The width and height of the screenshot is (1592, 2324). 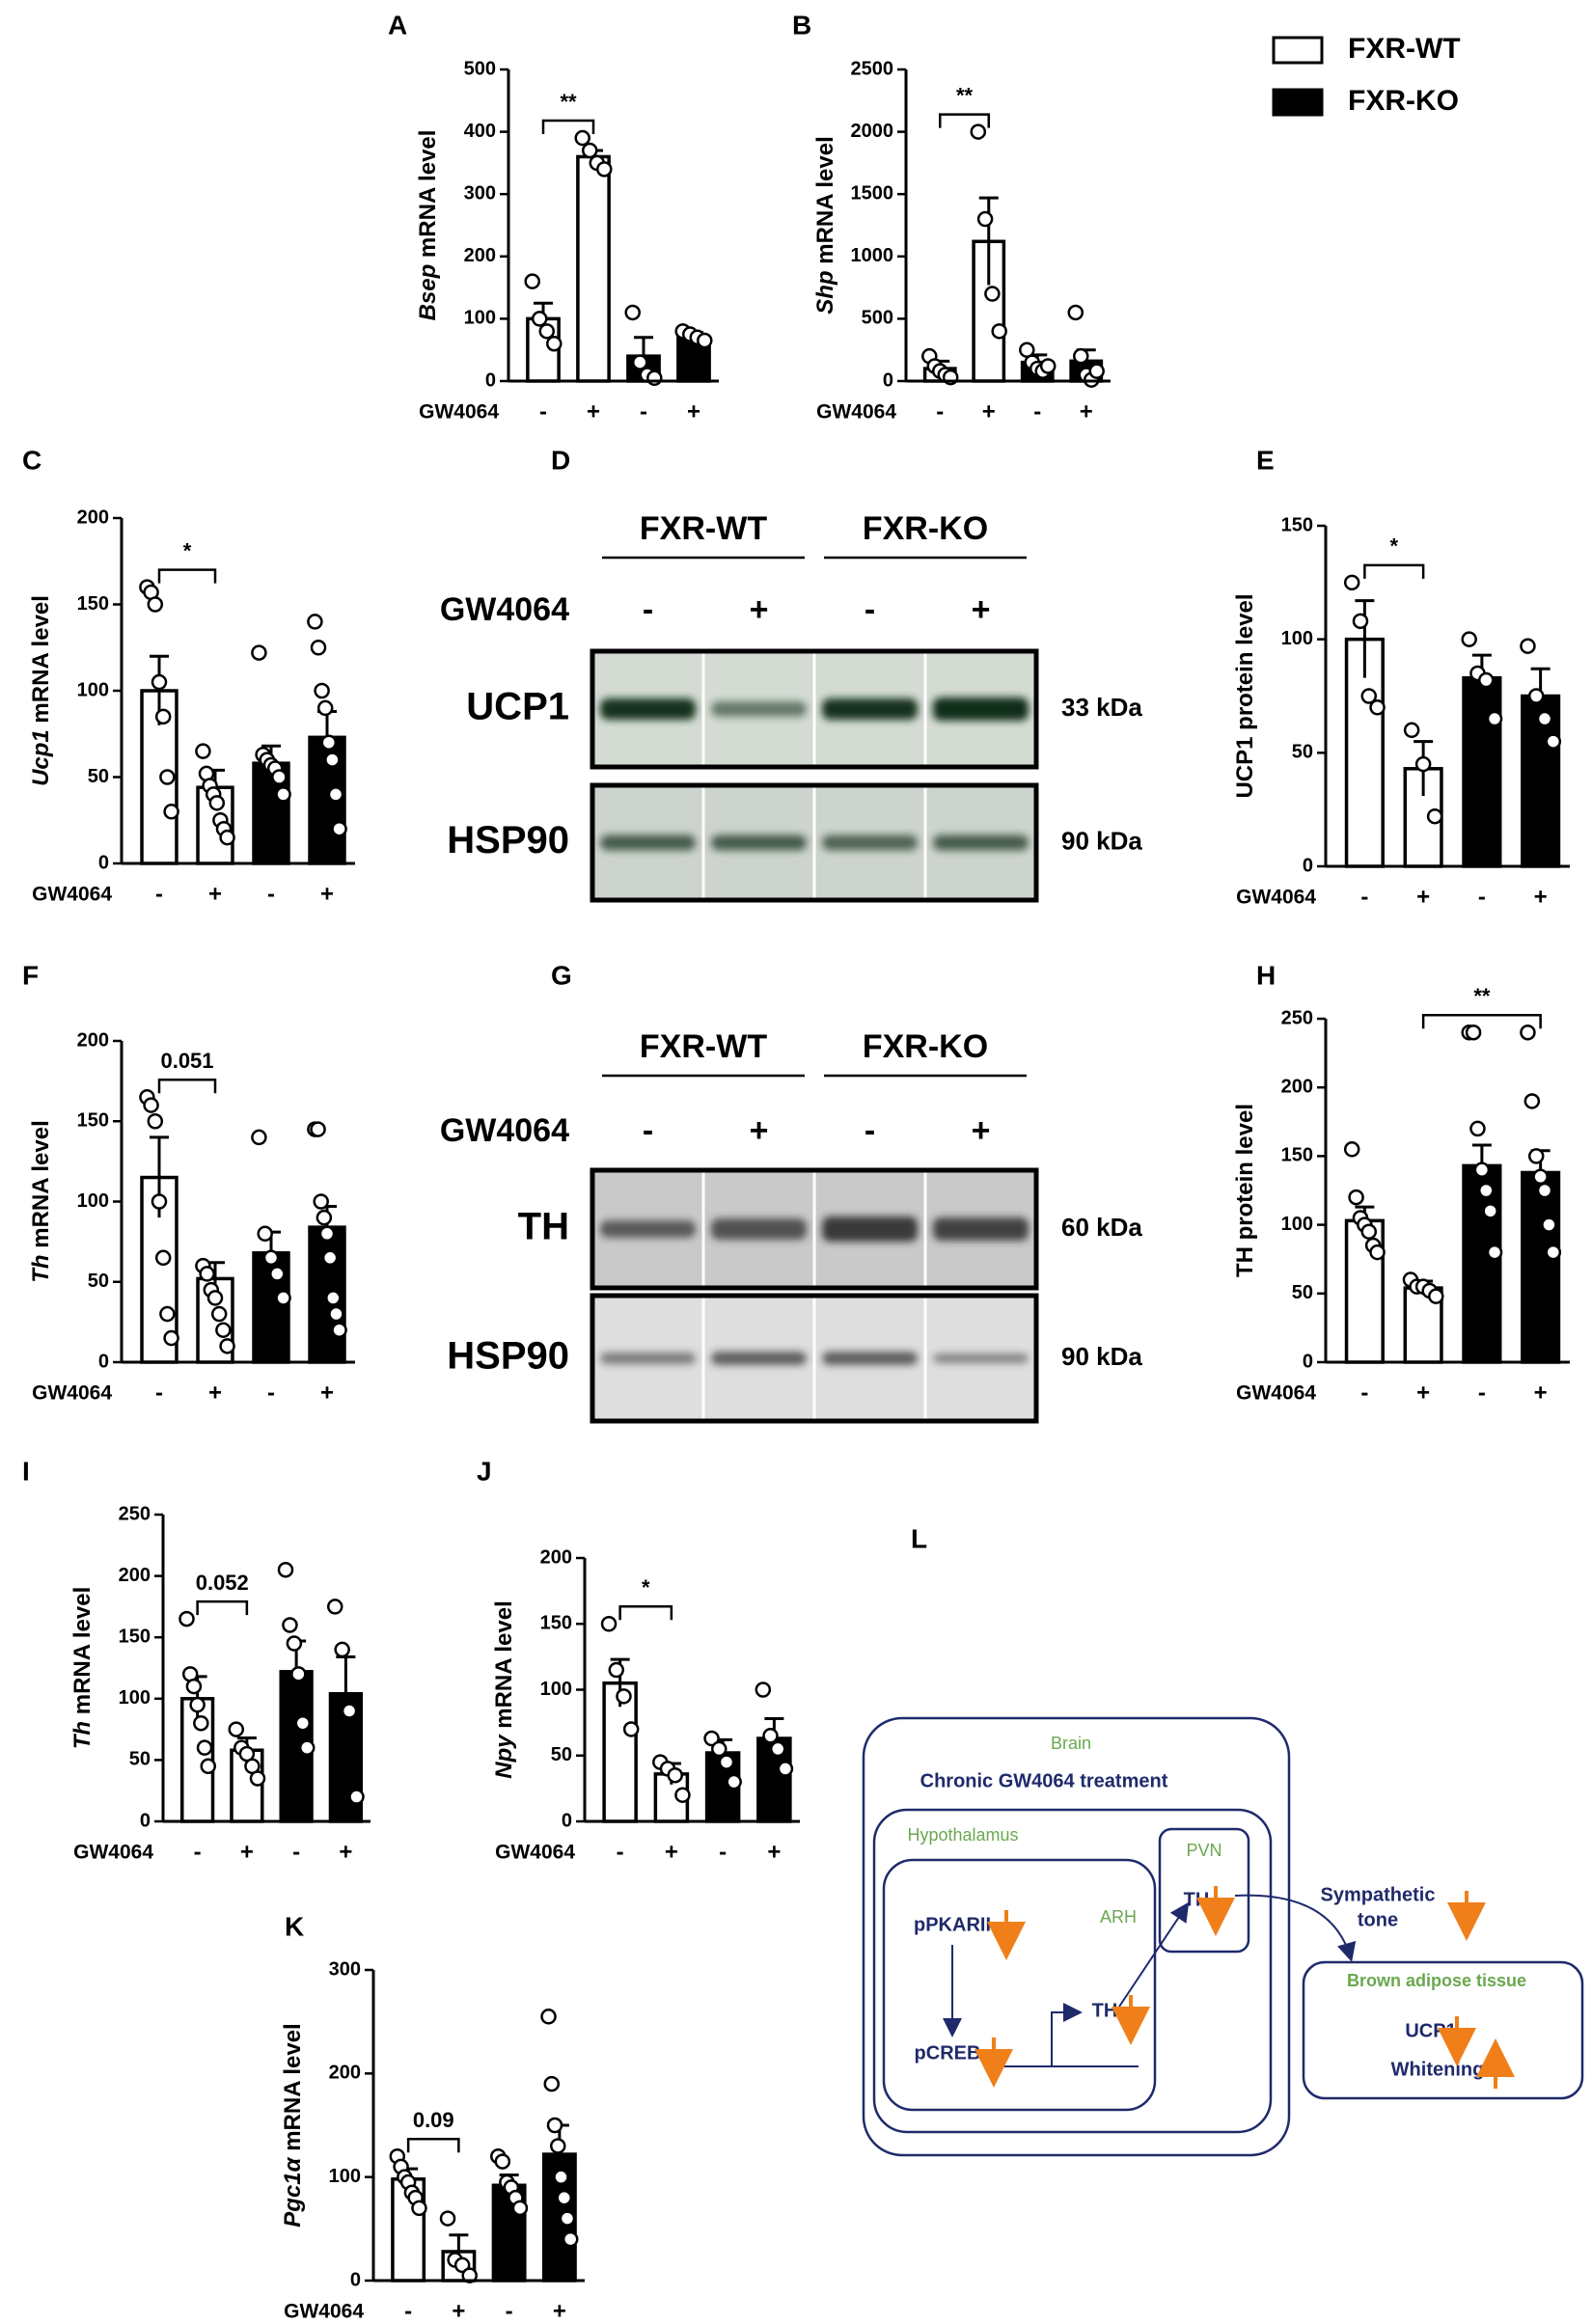 What do you see at coordinates (1119, 1917) in the screenshot?
I see `arh-label: ARH` at bounding box center [1119, 1917].